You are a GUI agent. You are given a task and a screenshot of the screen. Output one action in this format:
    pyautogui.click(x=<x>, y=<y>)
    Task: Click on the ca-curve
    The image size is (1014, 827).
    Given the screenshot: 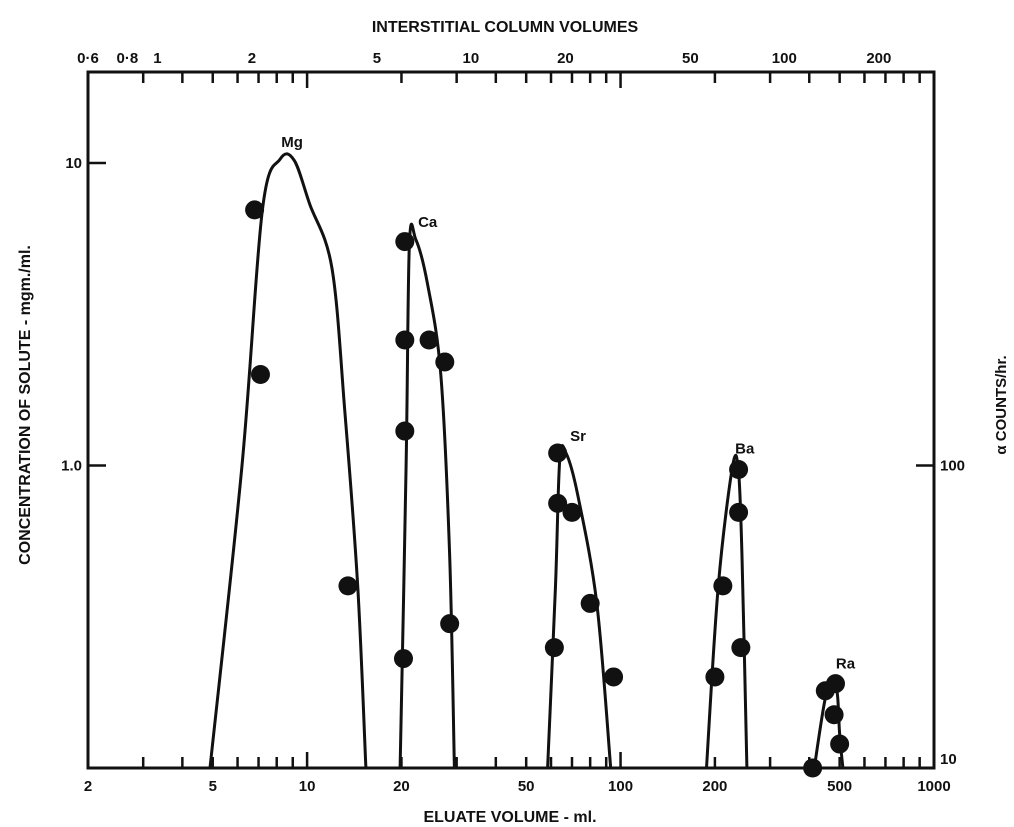 What is the action you would take?
    pyautogui.click(x=427, y=495)
    